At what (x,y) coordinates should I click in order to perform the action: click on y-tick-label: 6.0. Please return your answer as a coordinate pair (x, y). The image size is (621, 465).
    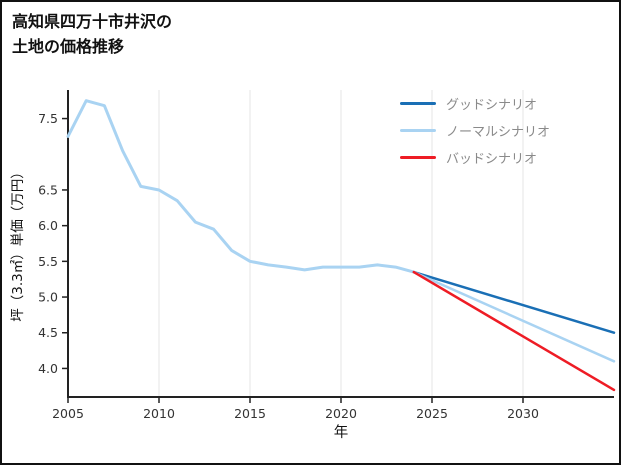
    Looking at the image, I should click on (48, 225).